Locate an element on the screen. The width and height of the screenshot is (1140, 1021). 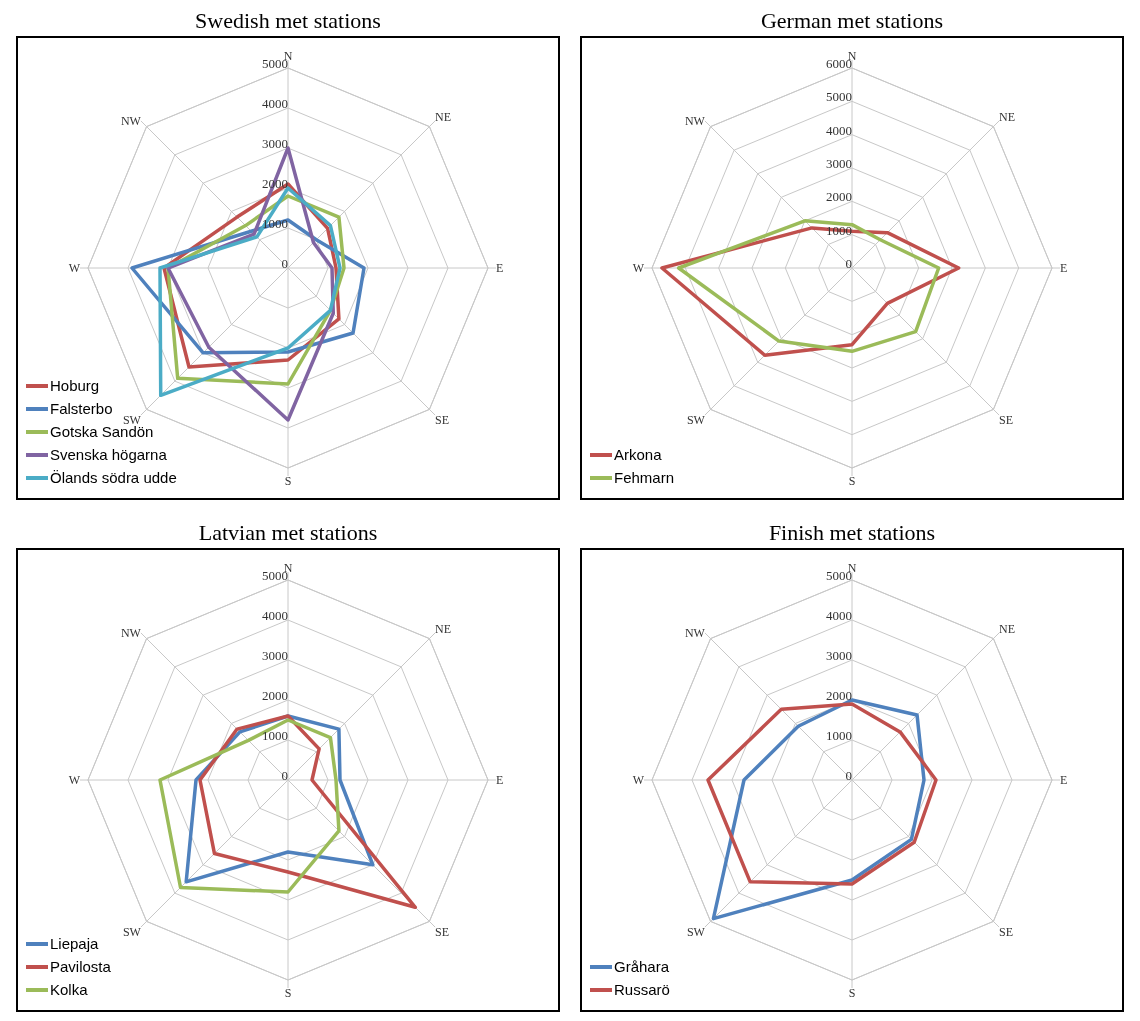
legend-label: Arkona is located at coordinates (638, 454).